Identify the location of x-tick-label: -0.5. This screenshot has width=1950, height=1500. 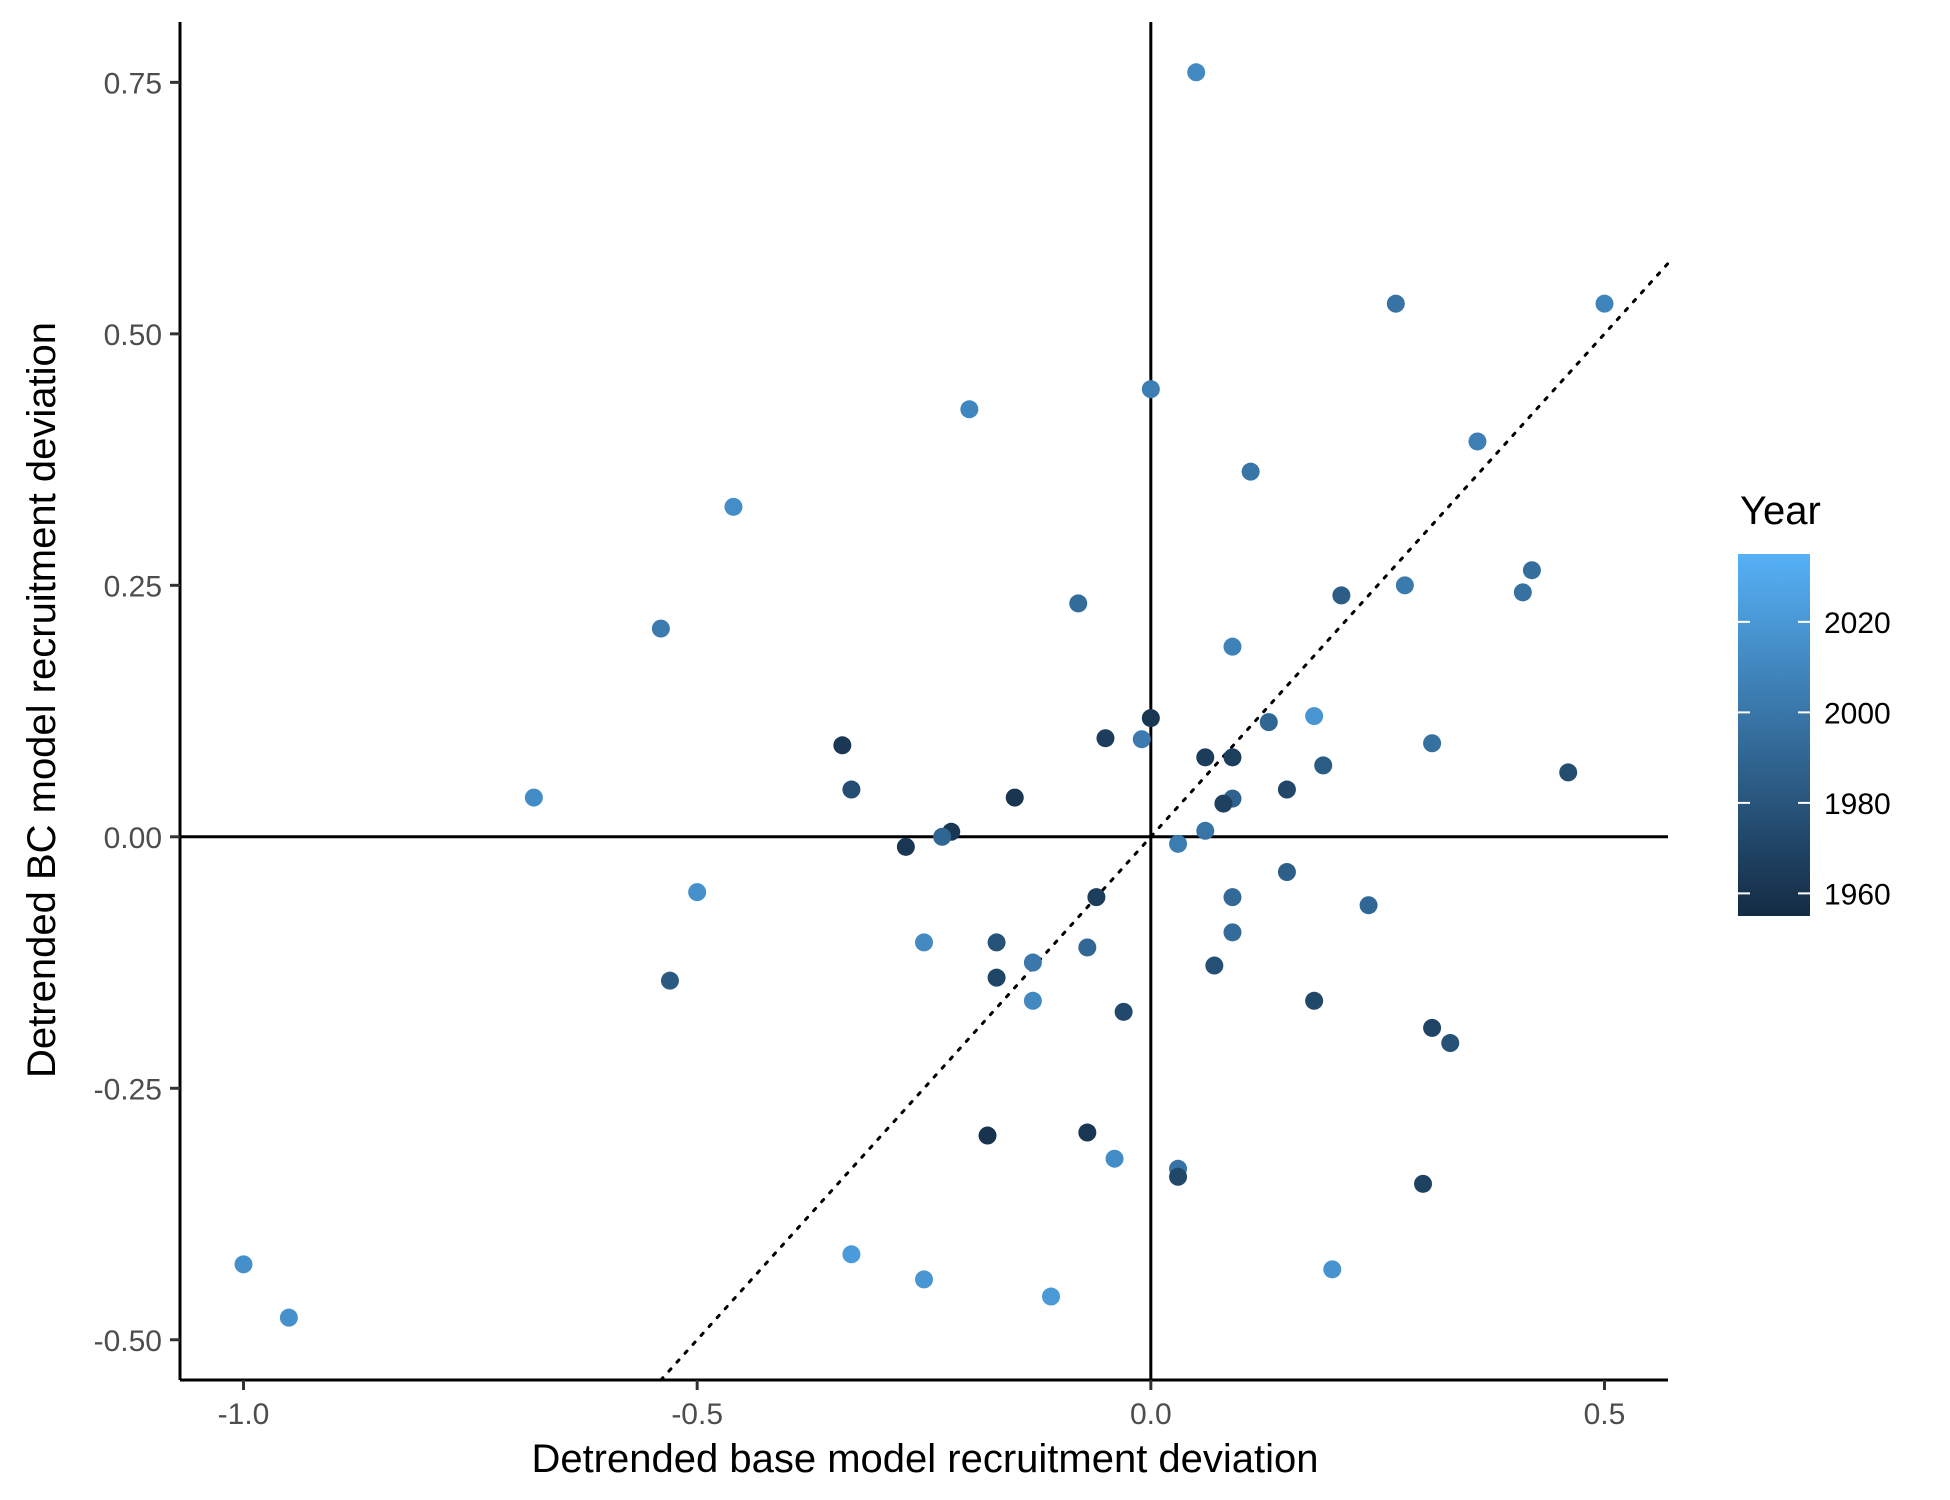
(697, 1414).